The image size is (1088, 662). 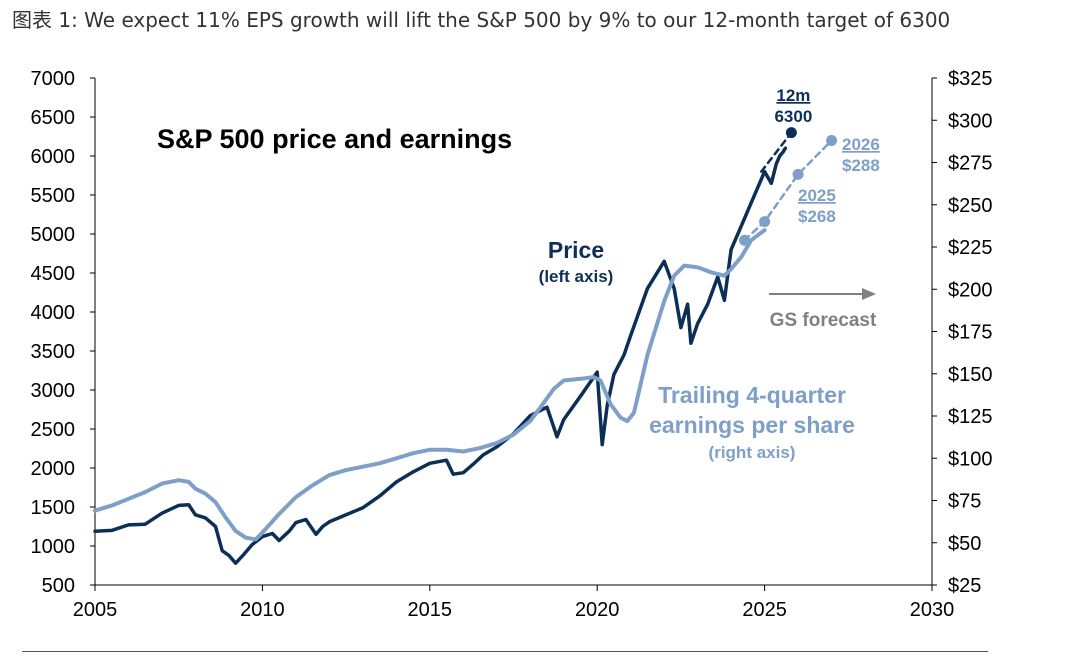 What do you see at coordinates (817, 195) in the screenshot?
I see `forecast-2025-label: 2025` at bounding box center [817, 195].